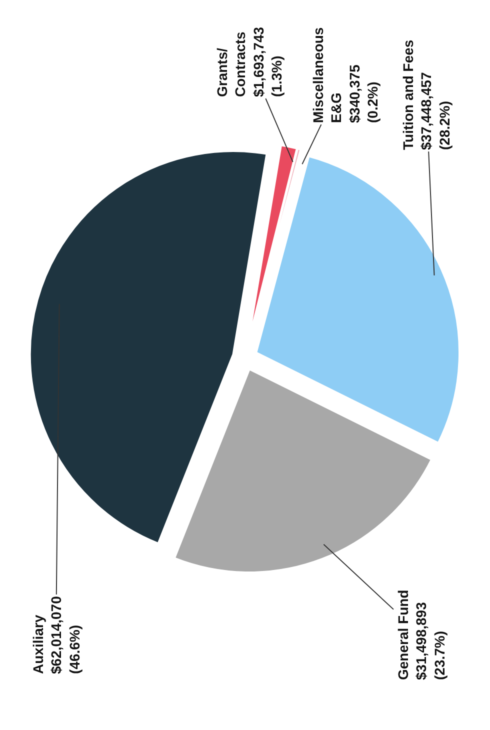  I want to click on slice-label: Miscellaneous E&G, so click(327, 75).